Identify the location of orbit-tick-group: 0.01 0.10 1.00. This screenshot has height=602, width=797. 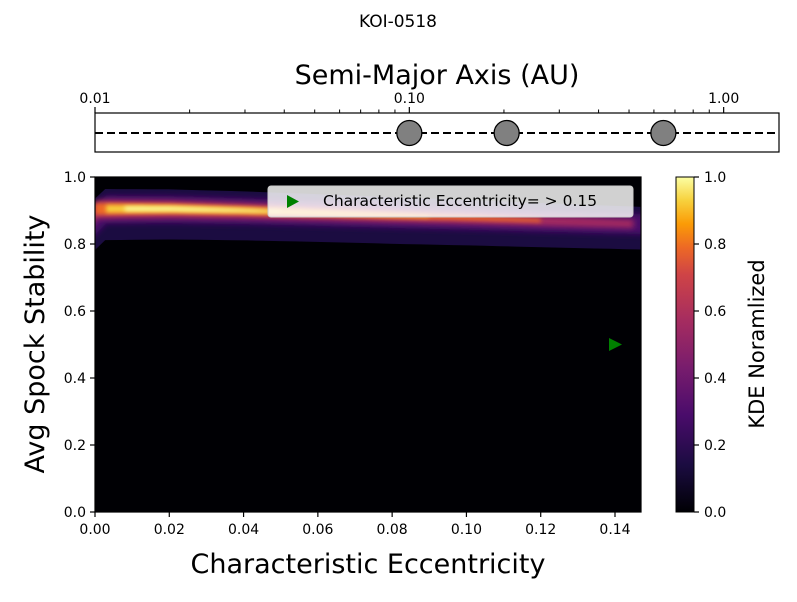
(409, 102).